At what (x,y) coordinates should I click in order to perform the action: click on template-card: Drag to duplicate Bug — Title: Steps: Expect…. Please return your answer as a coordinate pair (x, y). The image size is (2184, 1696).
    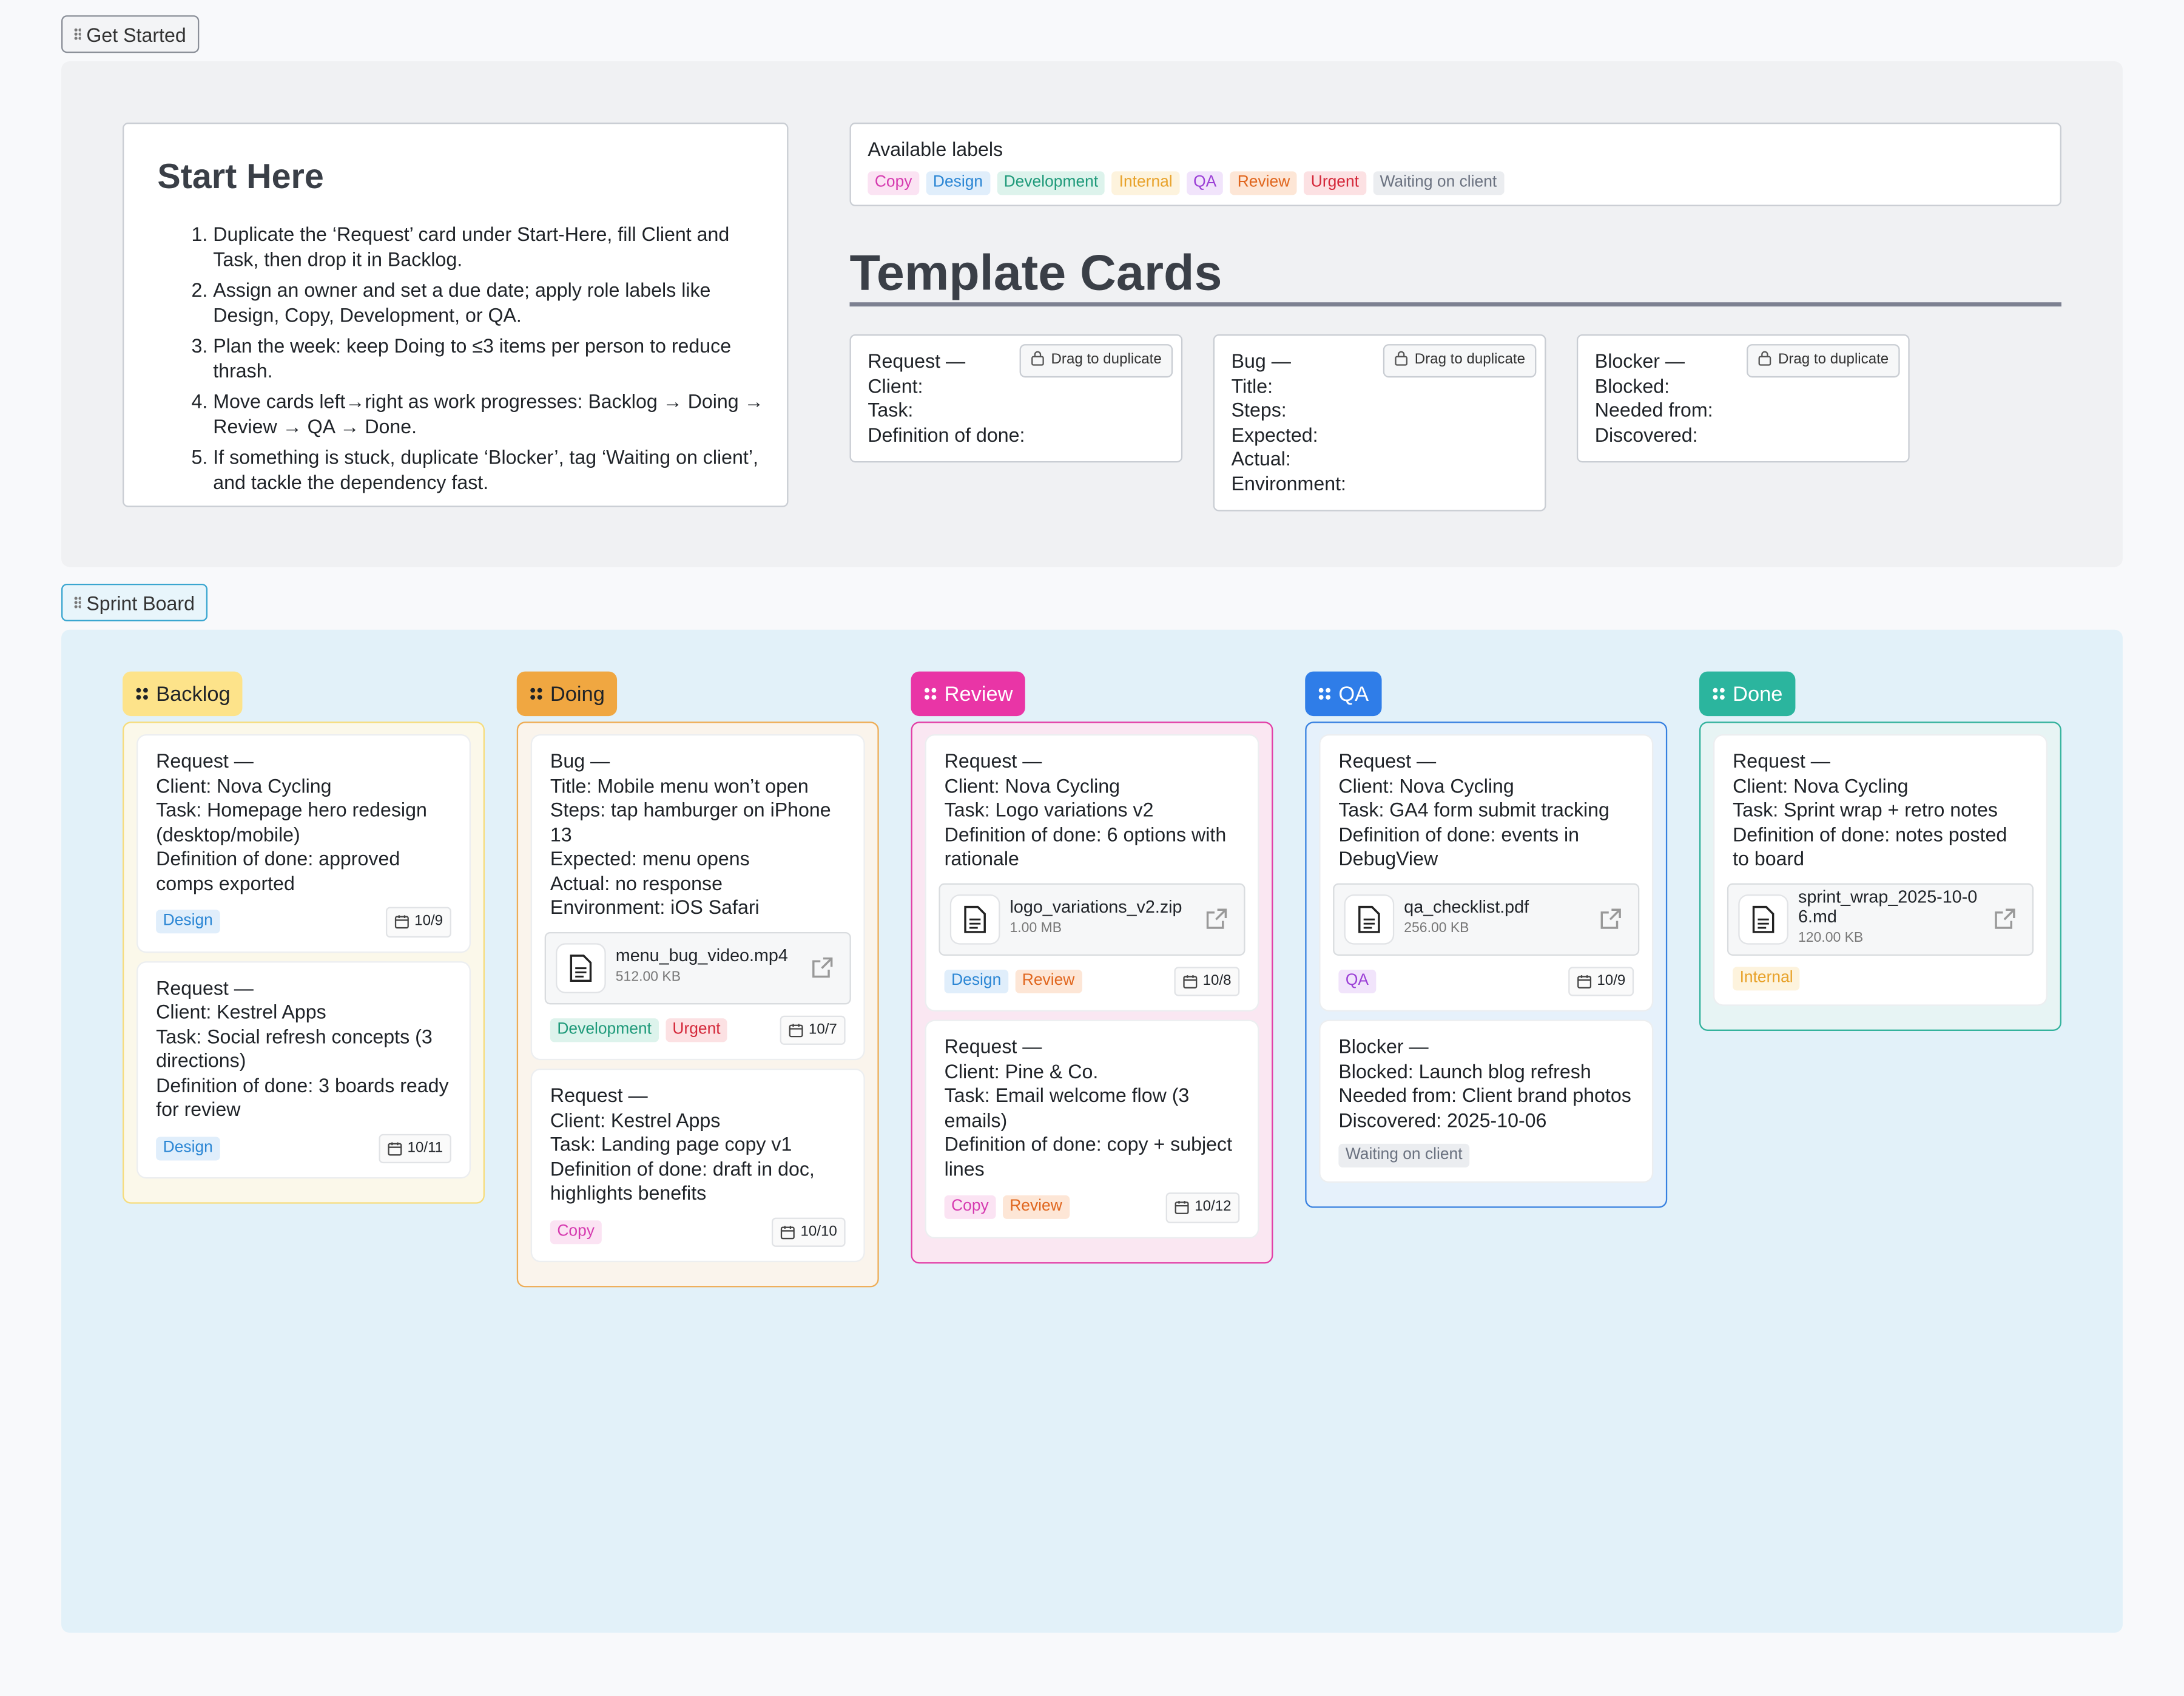
    Looking at the image, I should click on (1379, 423).